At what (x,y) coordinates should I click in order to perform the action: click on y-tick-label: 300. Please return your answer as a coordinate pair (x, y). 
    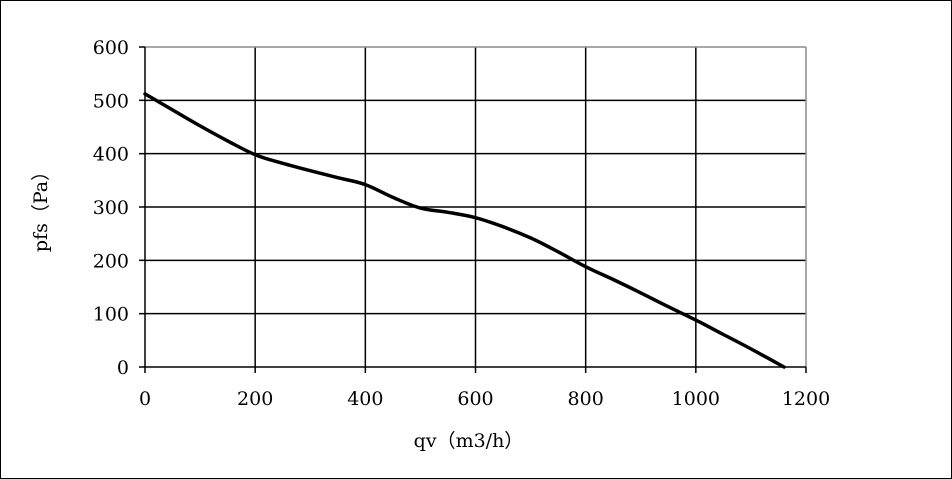
    Looking at the image, I should click on (111, 208).